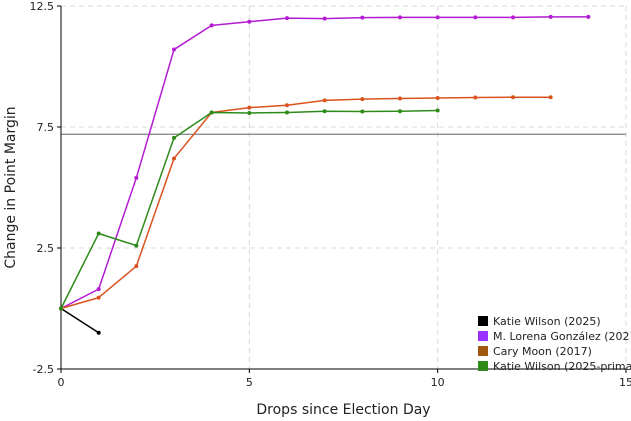  What do you see at coordinates (11, 187) in the screenshot?
I see `y-axis-label: Change in Point Margin` at bounding box center [11, 187].